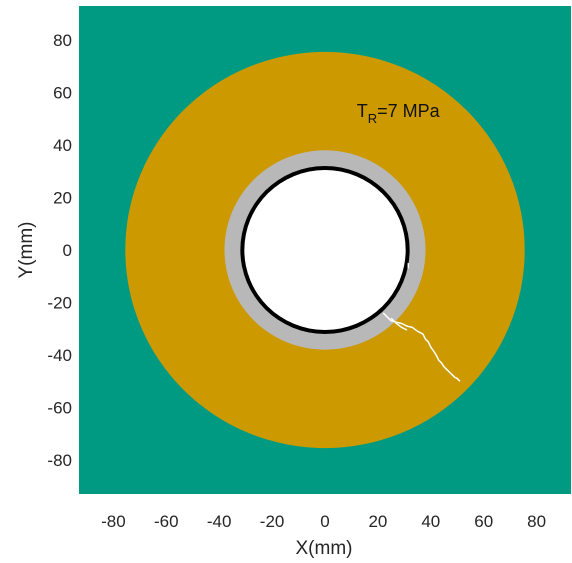 This screenshot has height=563, width=572. What do you see at coordinates (324, 548) in the screenshot?
I see `x-axis-label: X(mm)` at bounding box center [324, 548].